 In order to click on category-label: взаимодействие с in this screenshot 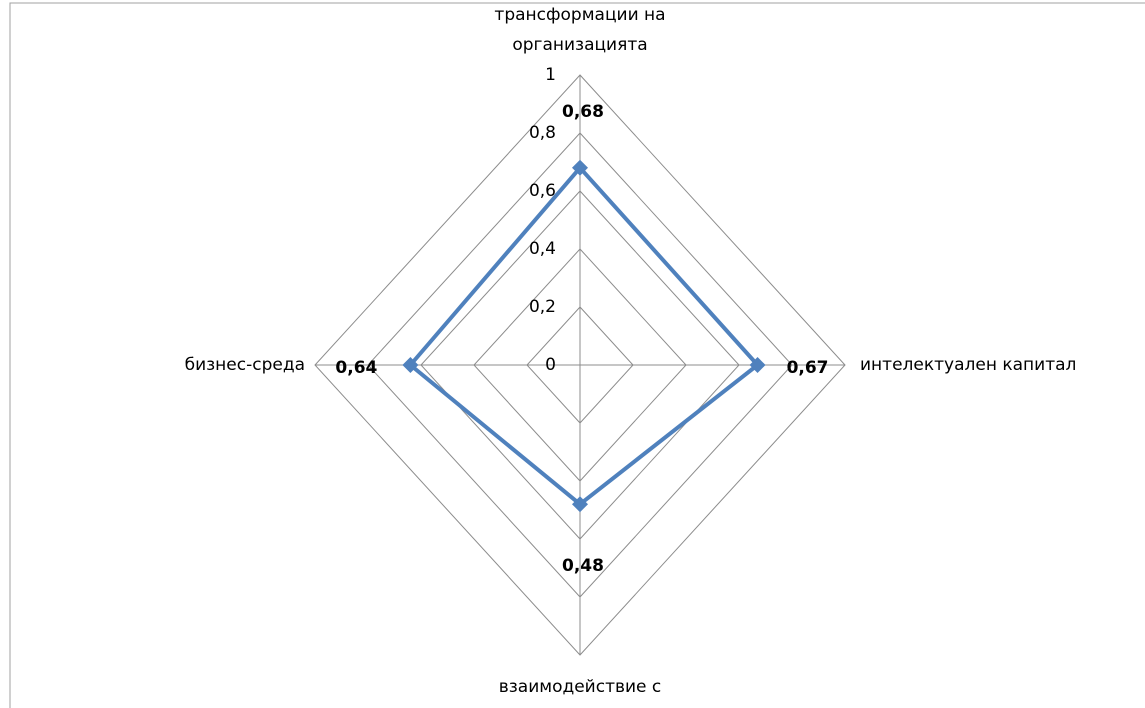, I will do `click(580, 687)`.